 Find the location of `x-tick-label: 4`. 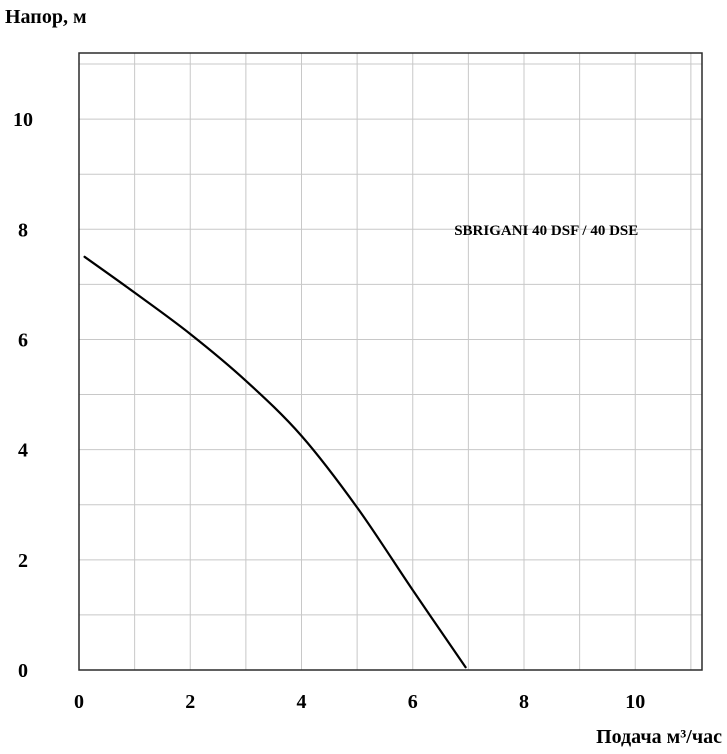

x-tick-label: 4 is located at coordinates (302, 702).